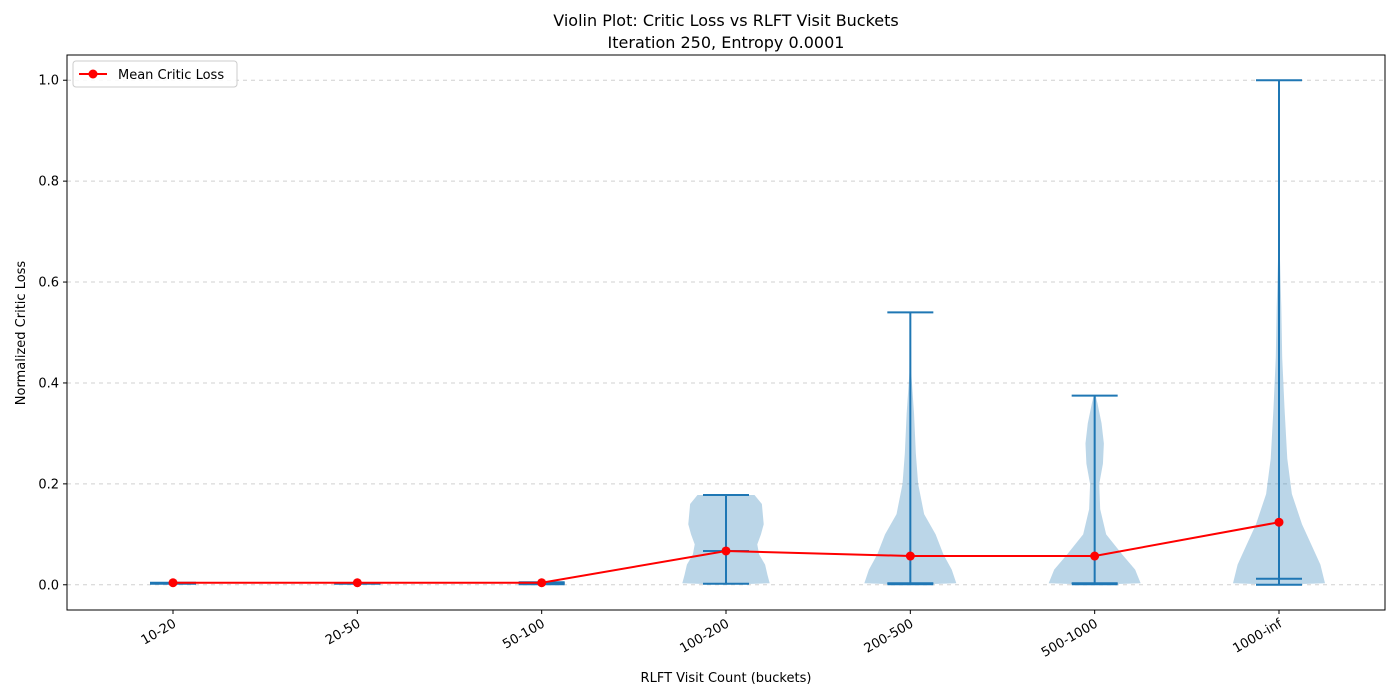  I want to click on chart-subtitle: Iteration 250, Entropy 0.0001, so click(726, 42).